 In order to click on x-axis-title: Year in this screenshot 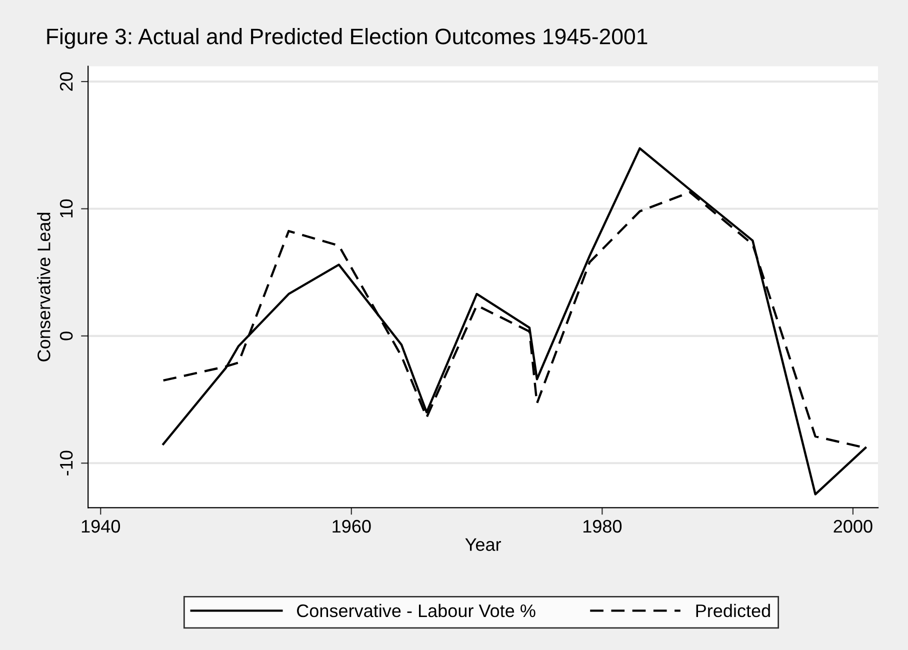, I will do `click(483, 544)`.